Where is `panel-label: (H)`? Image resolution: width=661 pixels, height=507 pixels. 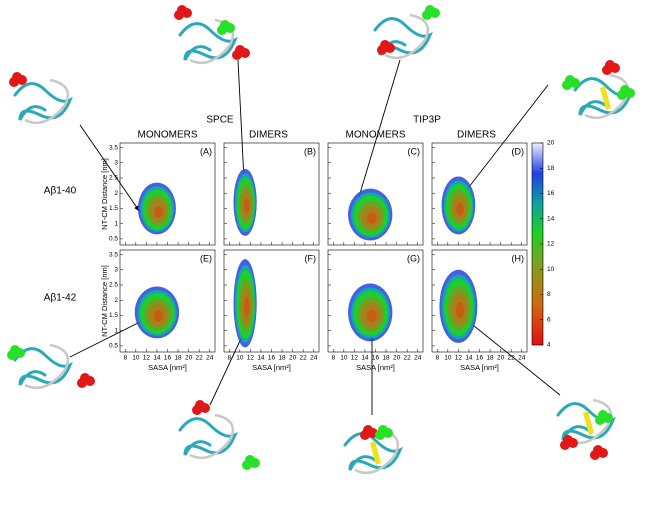 panel-label: (H) is located at coordinates (518, 258).